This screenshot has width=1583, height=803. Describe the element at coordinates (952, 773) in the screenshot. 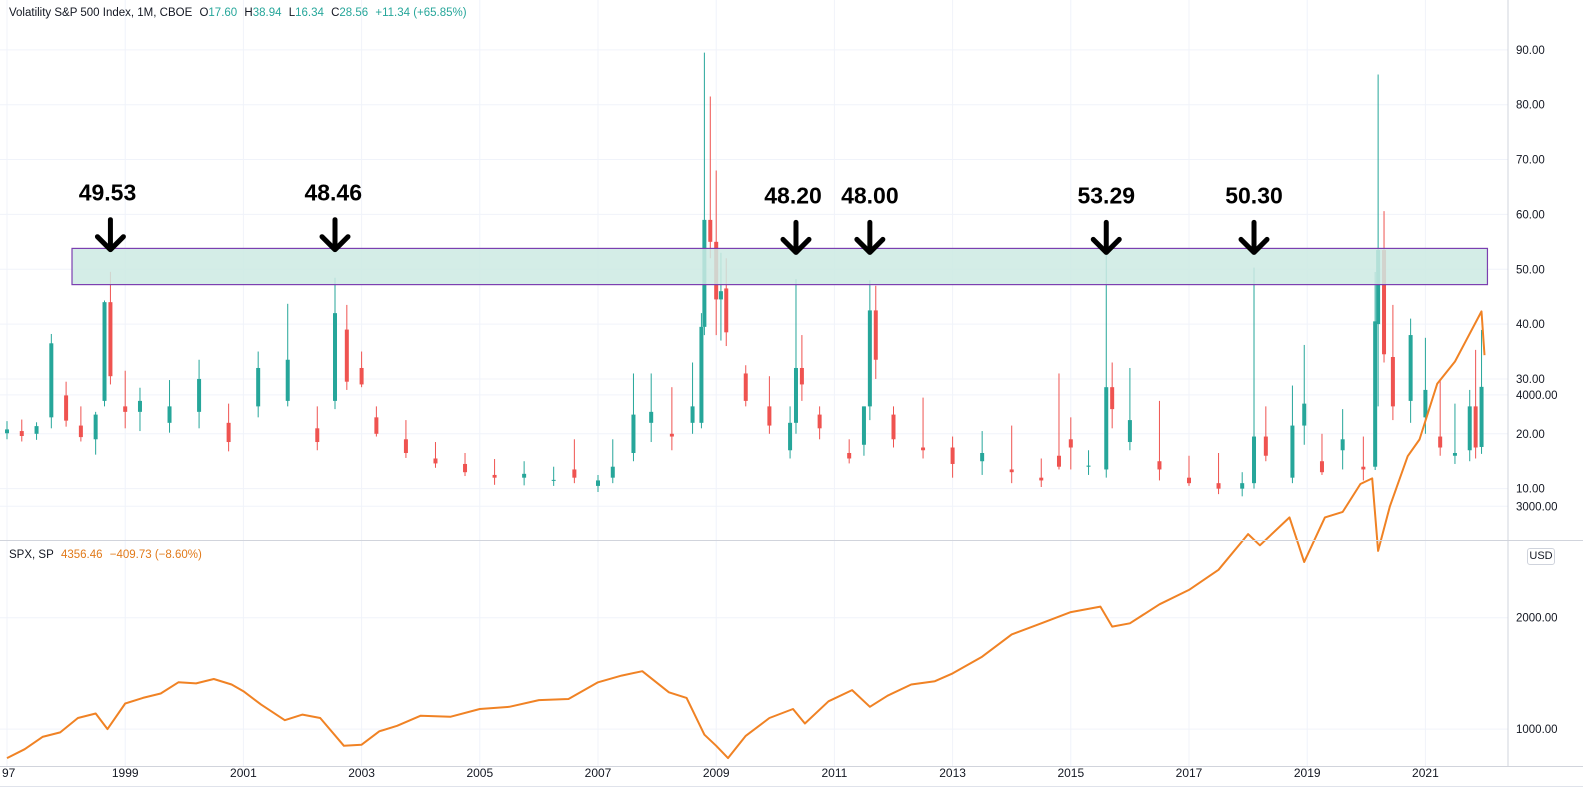

I see `time-tick-label: 2013` at that location.